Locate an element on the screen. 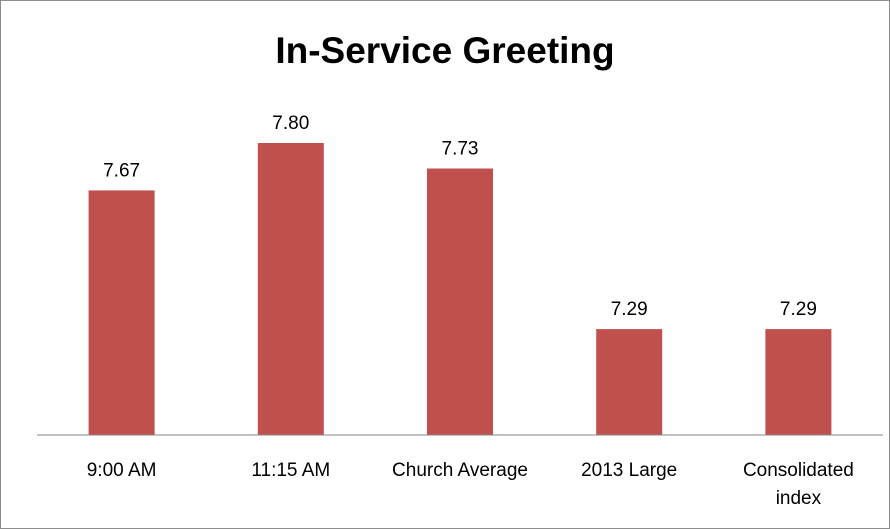 Image resolution: width=890 pixels, height=529 pixels. x-tick-label-2: 11:15 AM is located at coordinates (290, 470).